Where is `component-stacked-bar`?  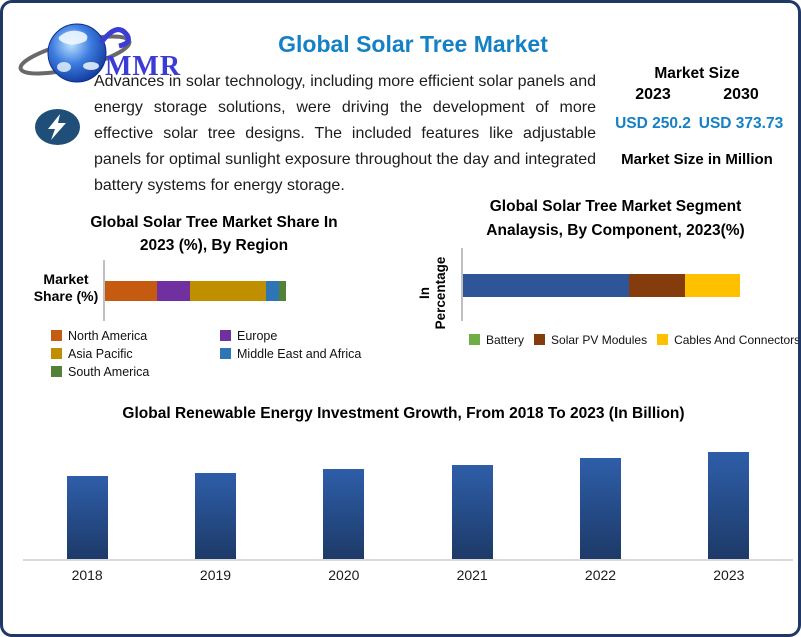 component-stacked-bar is located at coordinates (601, 285).